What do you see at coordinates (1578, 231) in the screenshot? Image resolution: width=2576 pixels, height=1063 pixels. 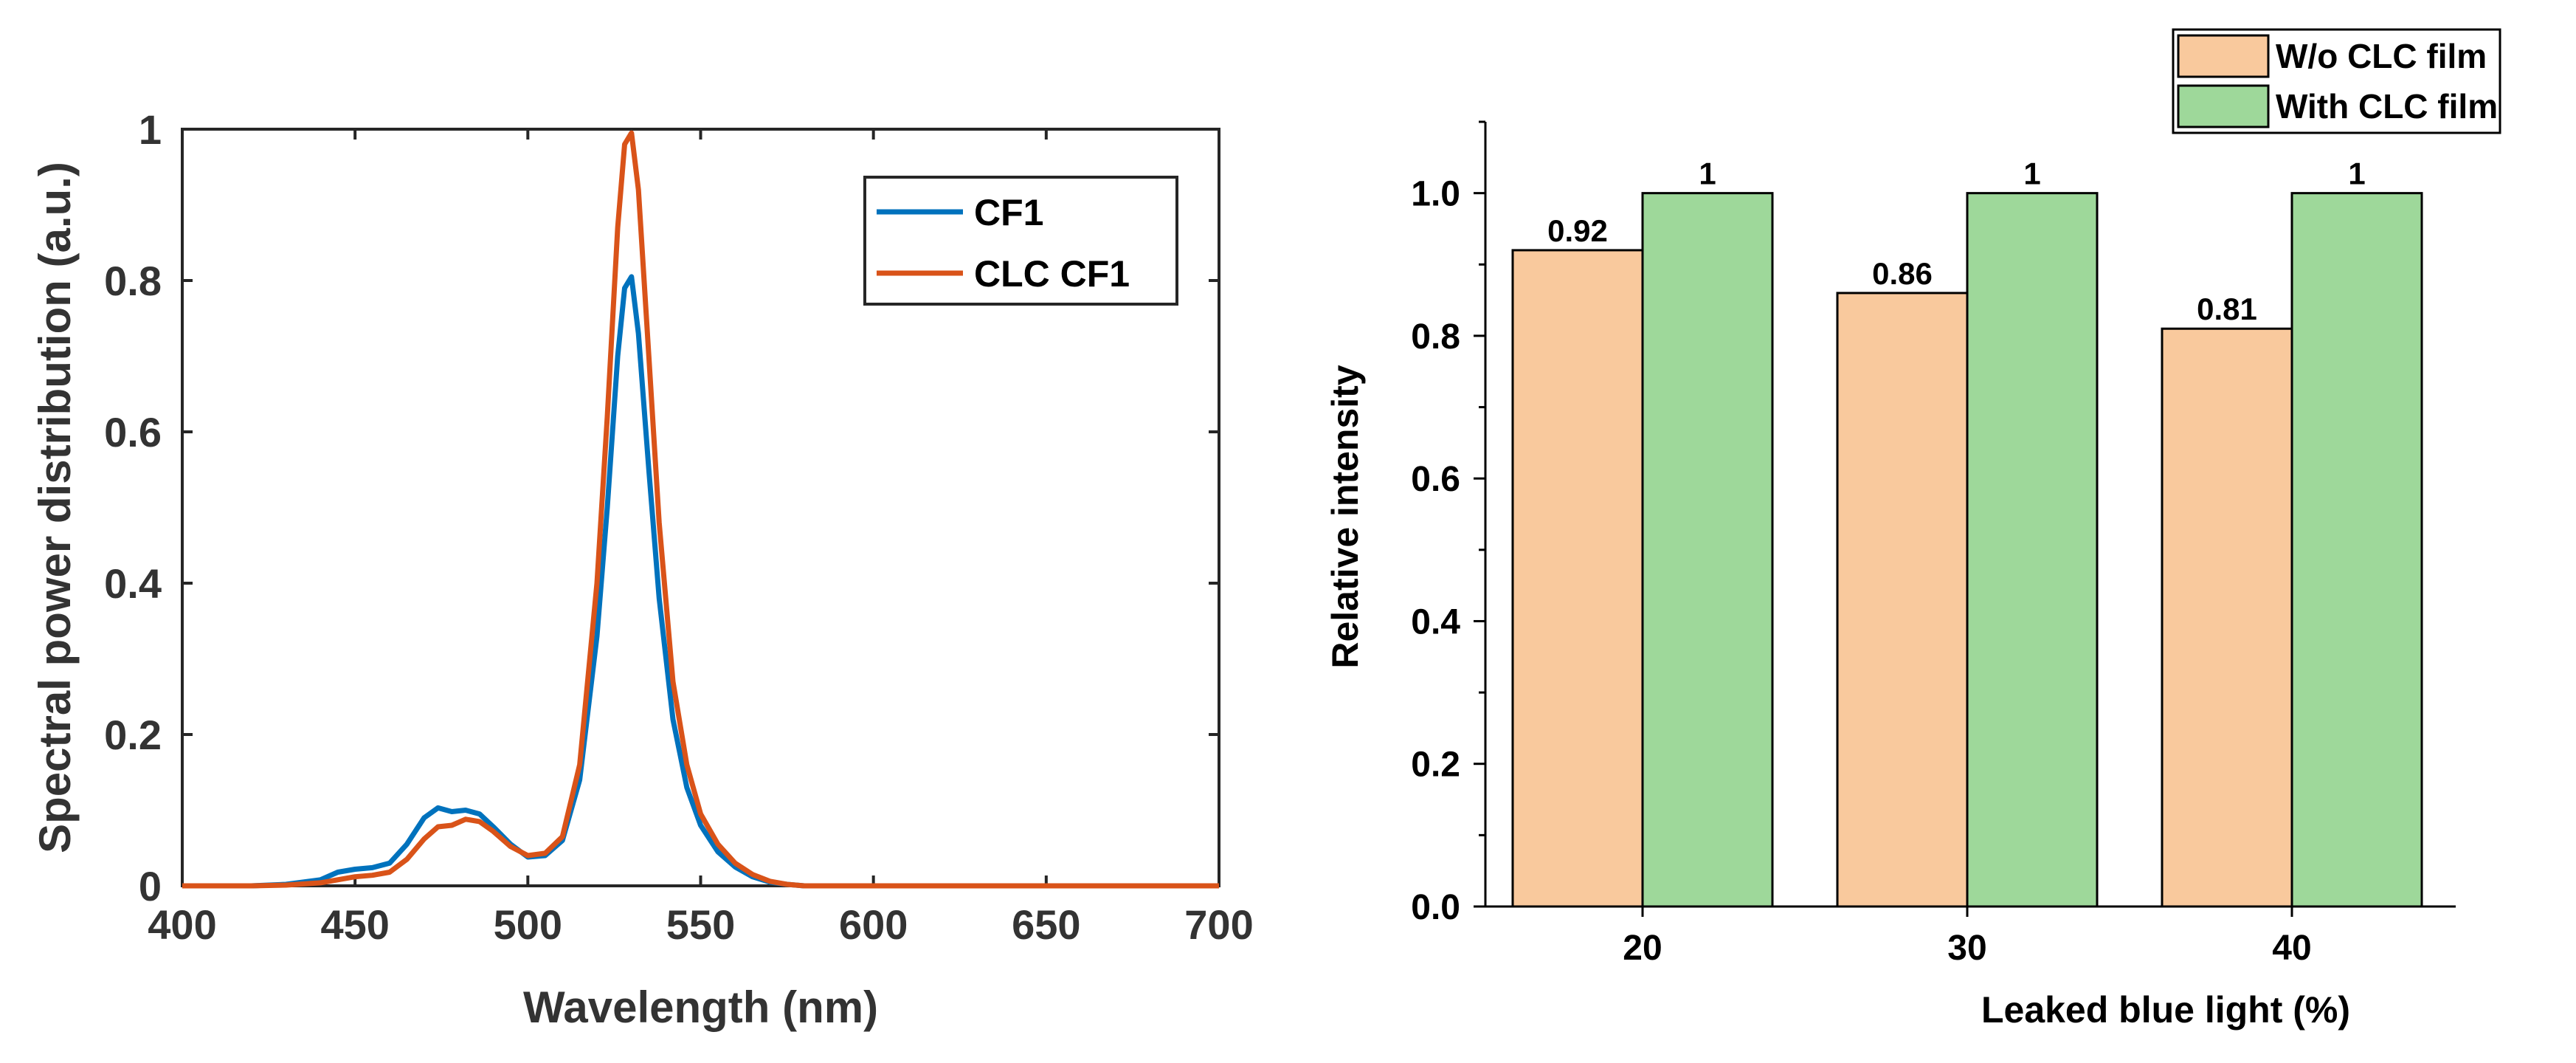 I see `bar-data-label: 0.92` at bounding box center [1578, 231].